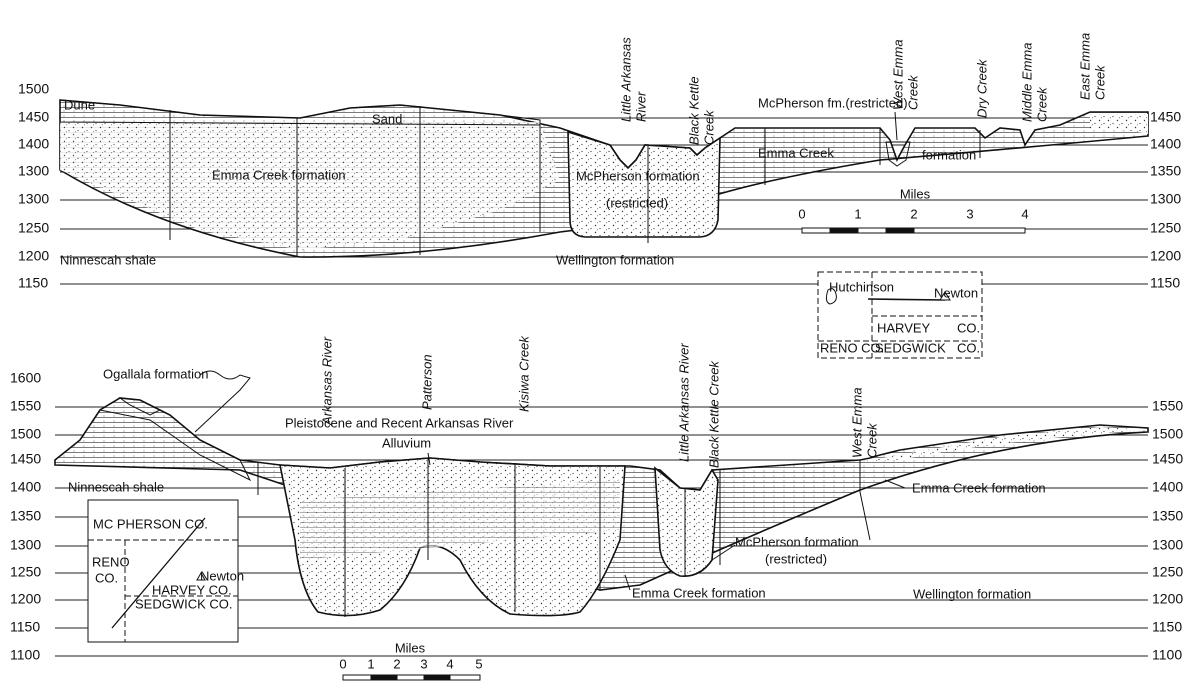 Image resolution: width=1200 pixels, height=686 pixels. What do you see at coordinates (913, 213) in the screenshot?
I see `scale-tick: 2` at bounding box center [913, 213].